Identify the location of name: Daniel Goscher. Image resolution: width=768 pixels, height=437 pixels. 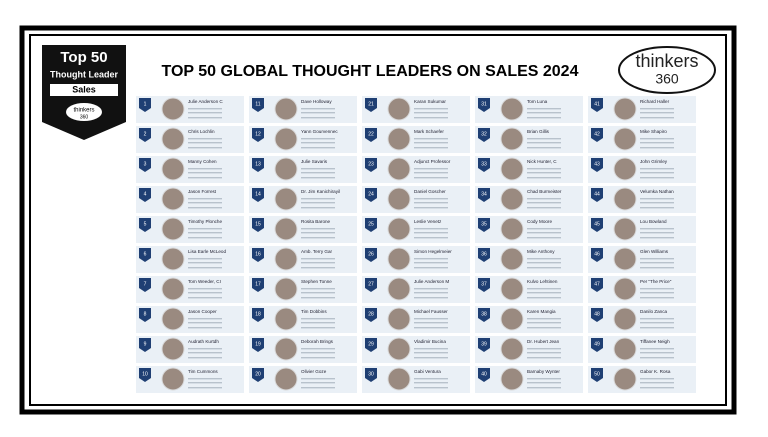
(430, 191).